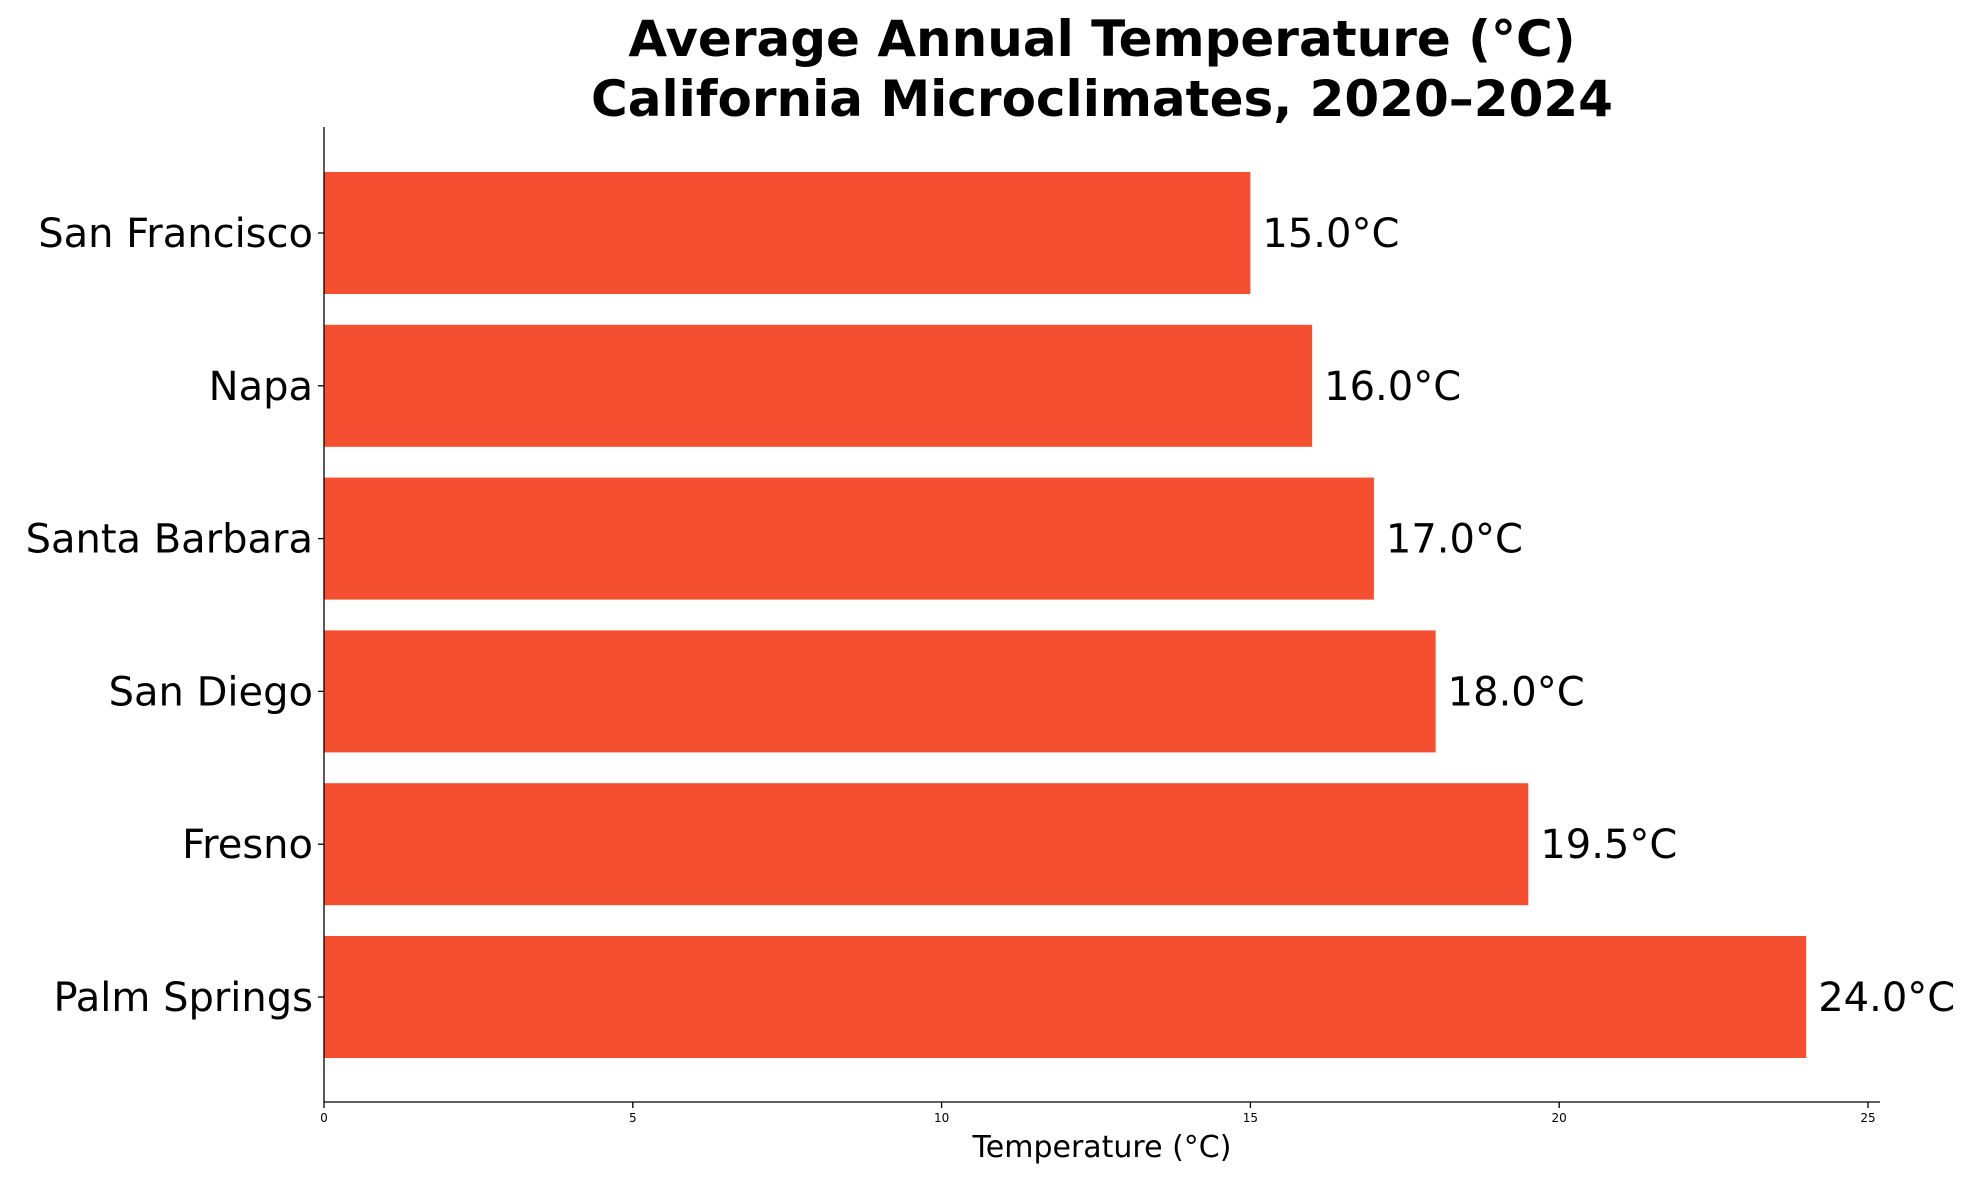 The width and height of the screenshot is (1979, 1184). What do you see at coordinates (1867, 1118) in the screenshot?
I see `x-tick-label: 25` at bounding box center [1867, 1118].